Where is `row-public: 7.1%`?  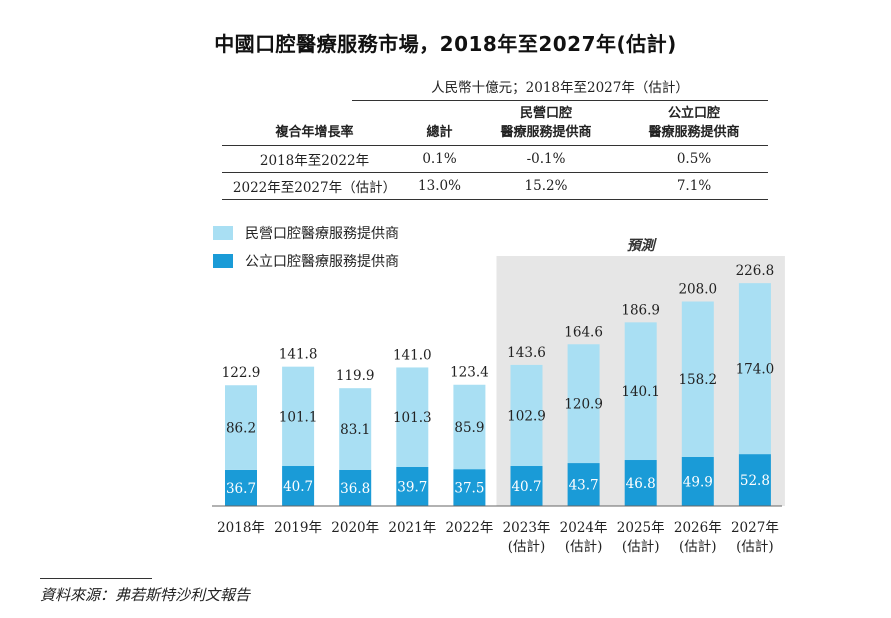
row-public: 7.1% is located at coordinates (694, 186).